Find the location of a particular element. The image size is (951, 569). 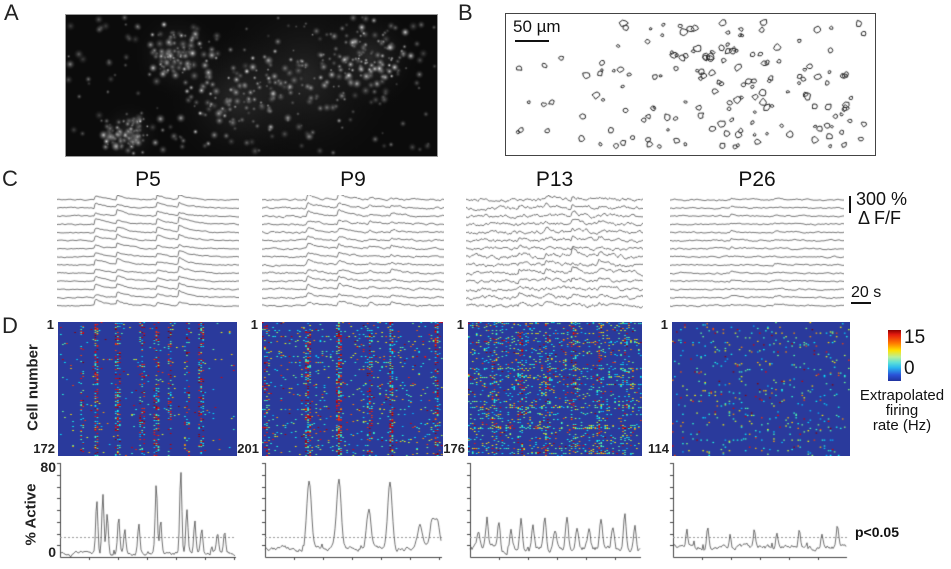

active-ymin-label: 0 is located at coordinates (52, 552).